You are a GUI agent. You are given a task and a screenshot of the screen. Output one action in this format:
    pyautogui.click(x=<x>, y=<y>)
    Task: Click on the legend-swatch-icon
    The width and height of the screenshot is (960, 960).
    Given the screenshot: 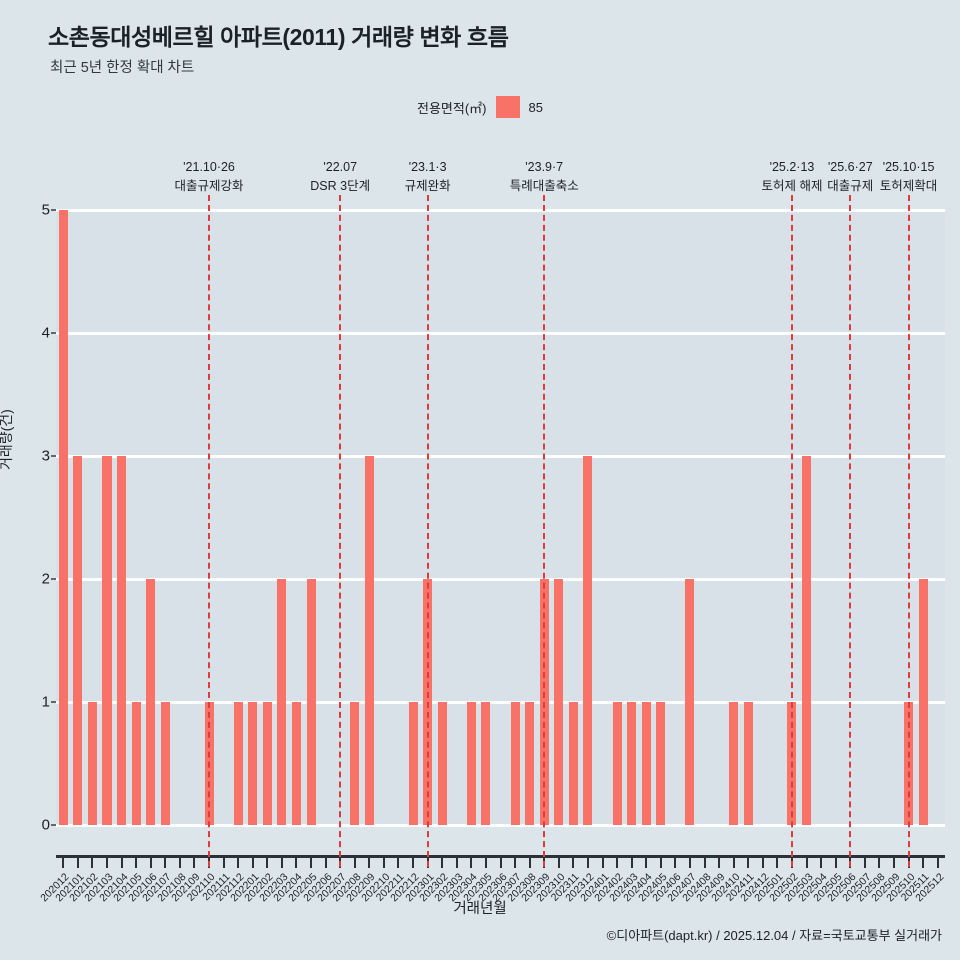 What is the action you would take?
    pyautogui.click(x=507, y=107)
    